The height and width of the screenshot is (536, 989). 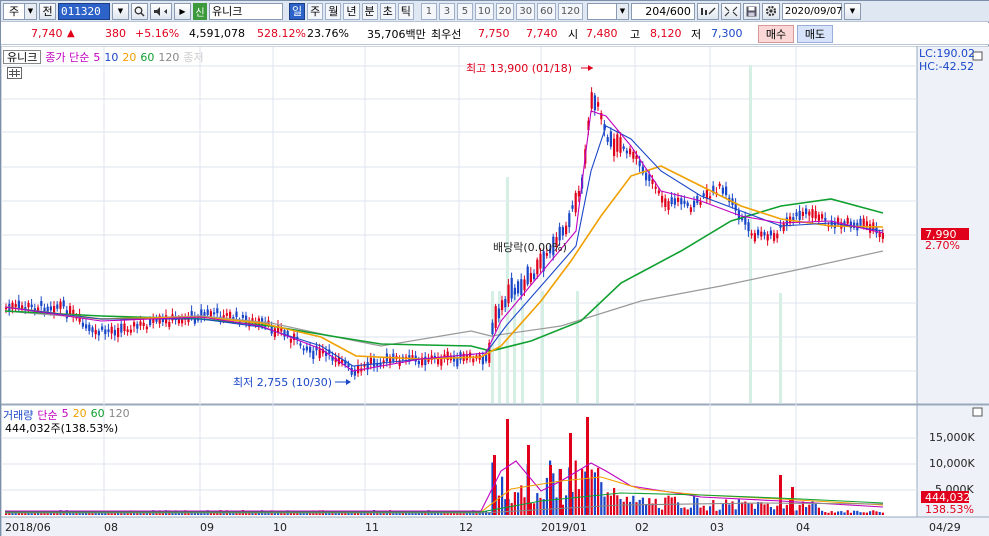 What do you see at coordinates (315, 11) in the screenshot?
I see `period-week: 주` at bounding box center [315, 11].